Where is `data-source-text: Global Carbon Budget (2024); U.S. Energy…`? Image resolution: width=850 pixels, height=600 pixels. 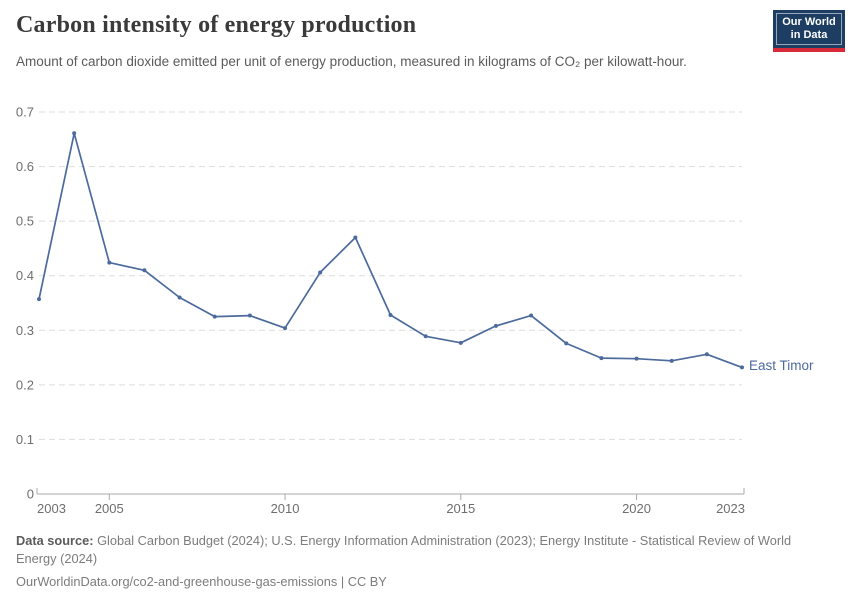
data-source-text: Global Carbon Budget (2024); U.S. Energy… is located at coordinates (404, 550).